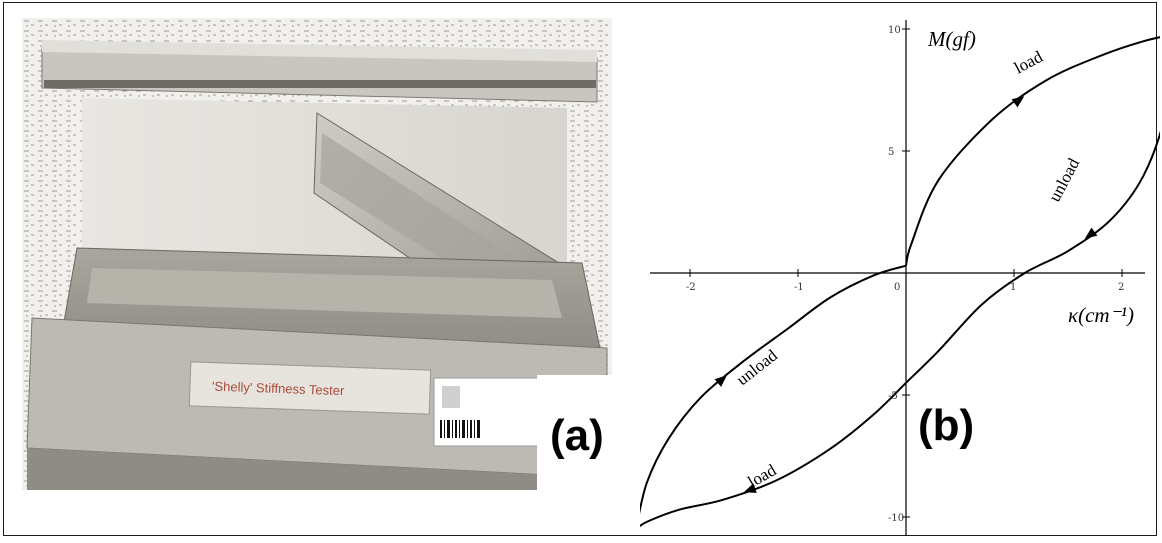 Image resolution: width=1162 pixels, height=543 pixels. Describe the element at coordinates (691, 287) in the screenshot. I see `x-tick-label: -2` at that location.